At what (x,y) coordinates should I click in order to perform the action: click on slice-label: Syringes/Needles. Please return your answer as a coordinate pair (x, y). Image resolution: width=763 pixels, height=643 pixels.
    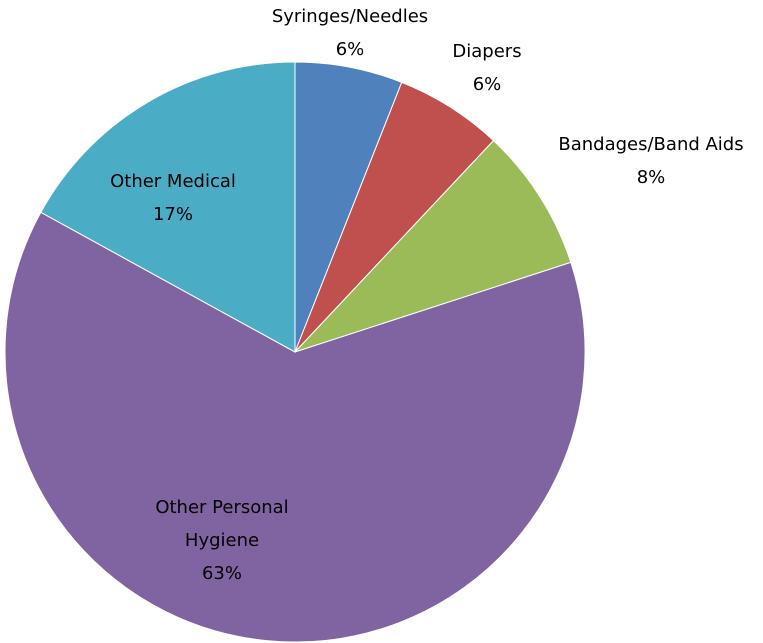
    Looking at the image, I should click on (350, 16).